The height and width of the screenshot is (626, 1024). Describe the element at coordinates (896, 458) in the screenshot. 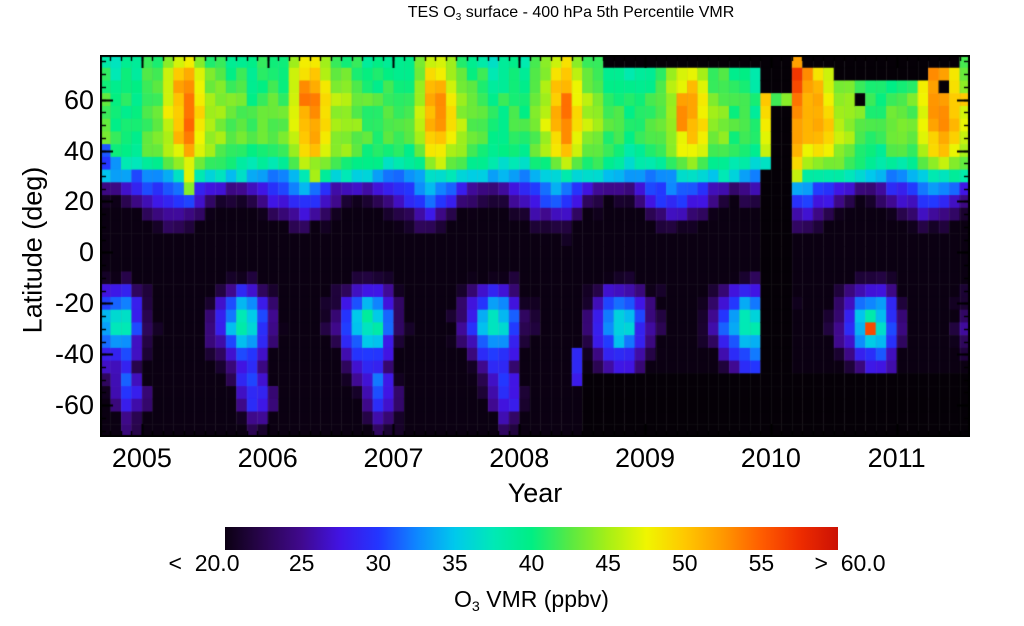

I see `x-tick-label: 2011` at that location.